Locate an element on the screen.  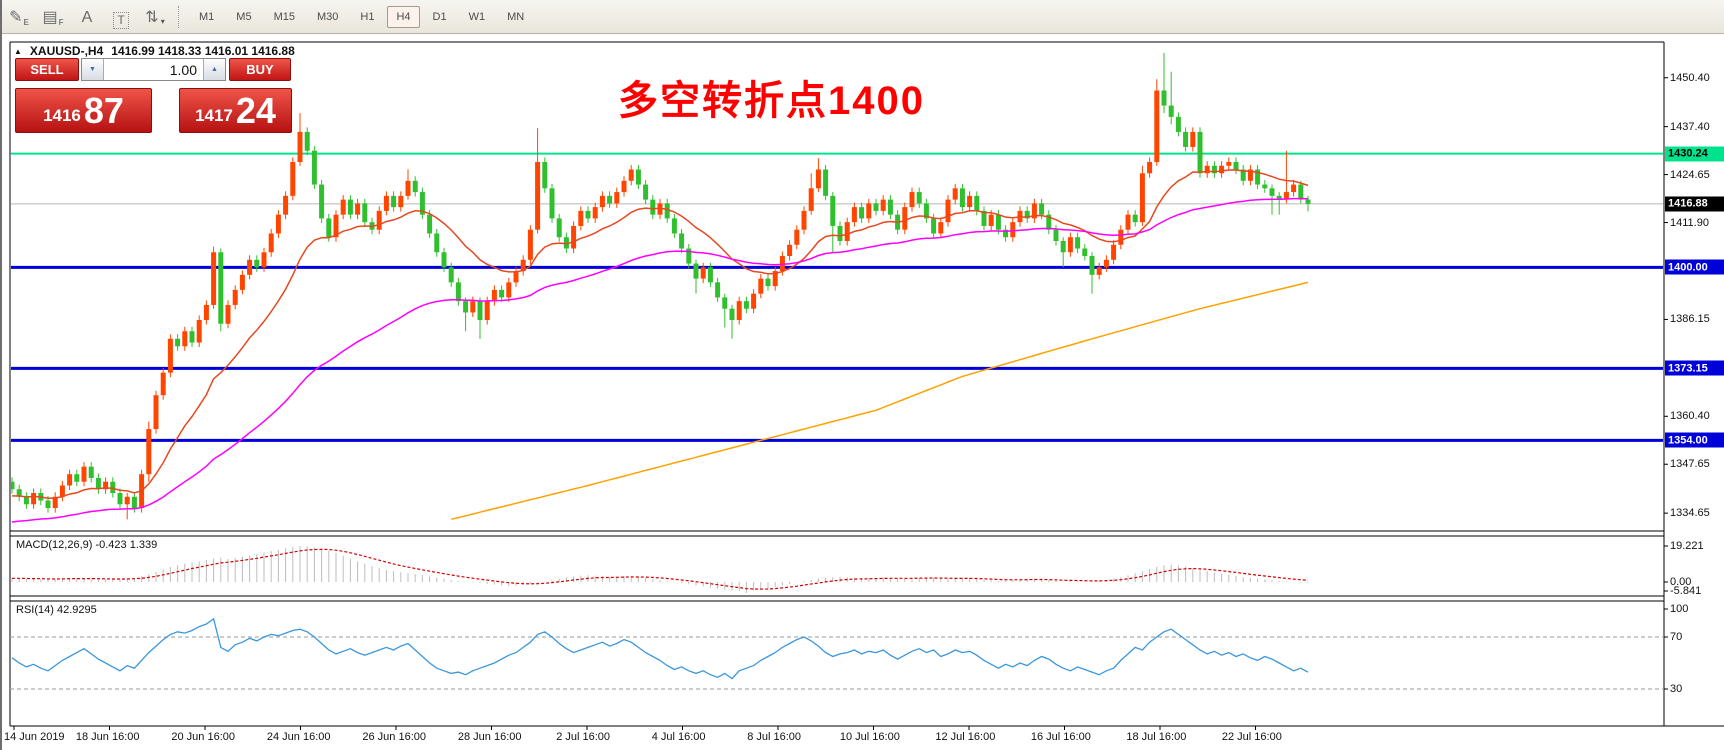
buy-price-main: 1417 is located at coordinates (214, 115).